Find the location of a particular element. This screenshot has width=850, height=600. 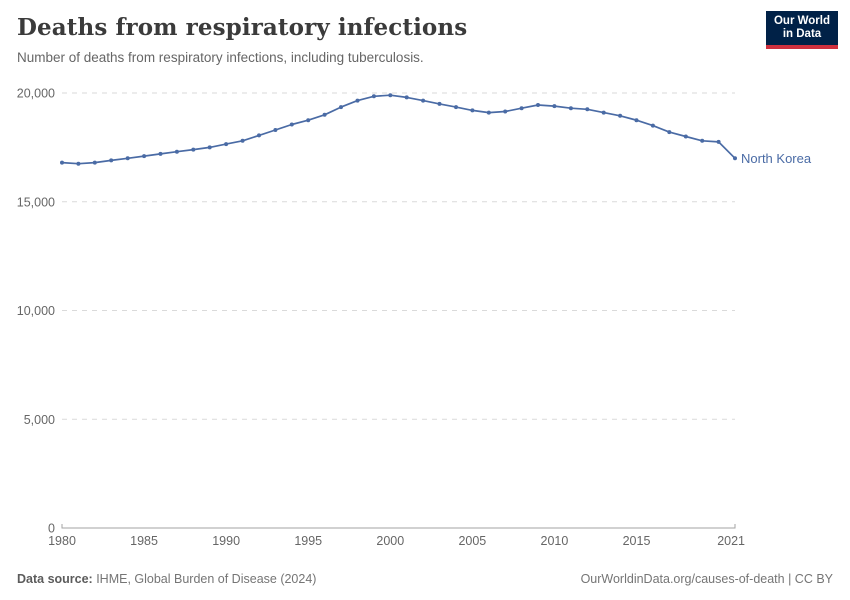

logo-text-line1: Our World is located at coordinates (801, 21).